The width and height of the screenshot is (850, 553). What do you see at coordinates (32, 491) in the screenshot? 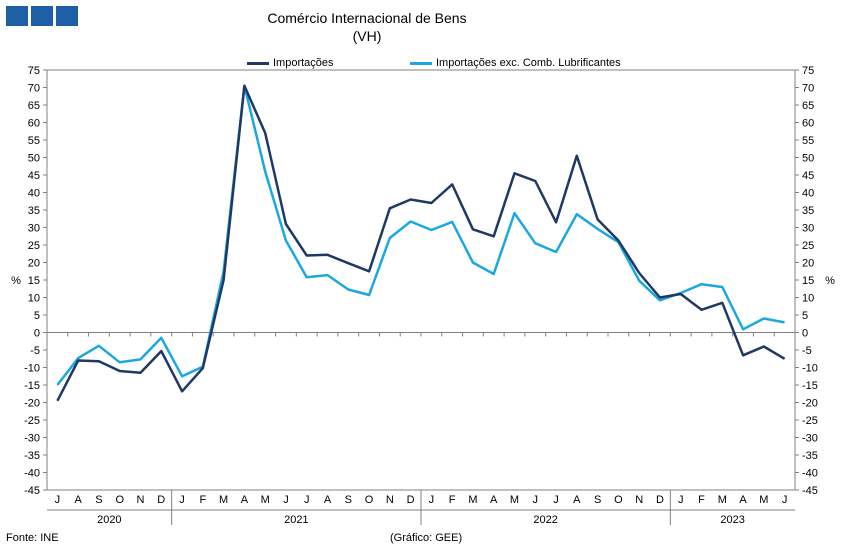
I see `y-tick-label-left: -45` at bounding box center [32, 491].